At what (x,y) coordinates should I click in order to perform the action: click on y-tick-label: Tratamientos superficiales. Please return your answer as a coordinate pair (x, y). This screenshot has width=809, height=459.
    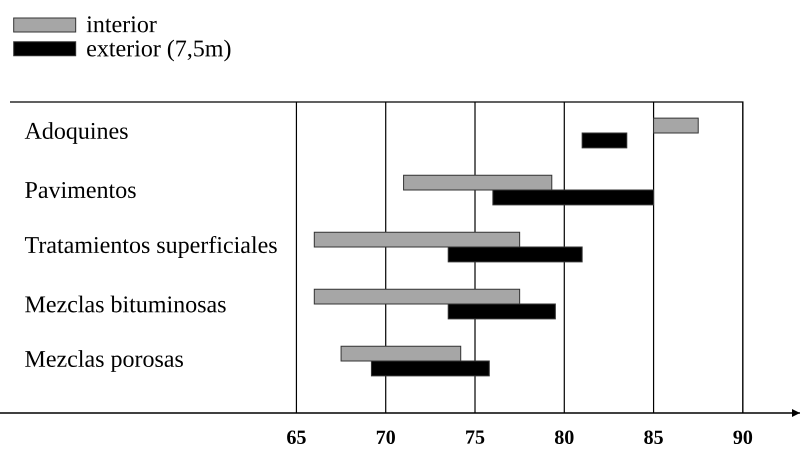
    Looking at the image, I should click on (150, 247).